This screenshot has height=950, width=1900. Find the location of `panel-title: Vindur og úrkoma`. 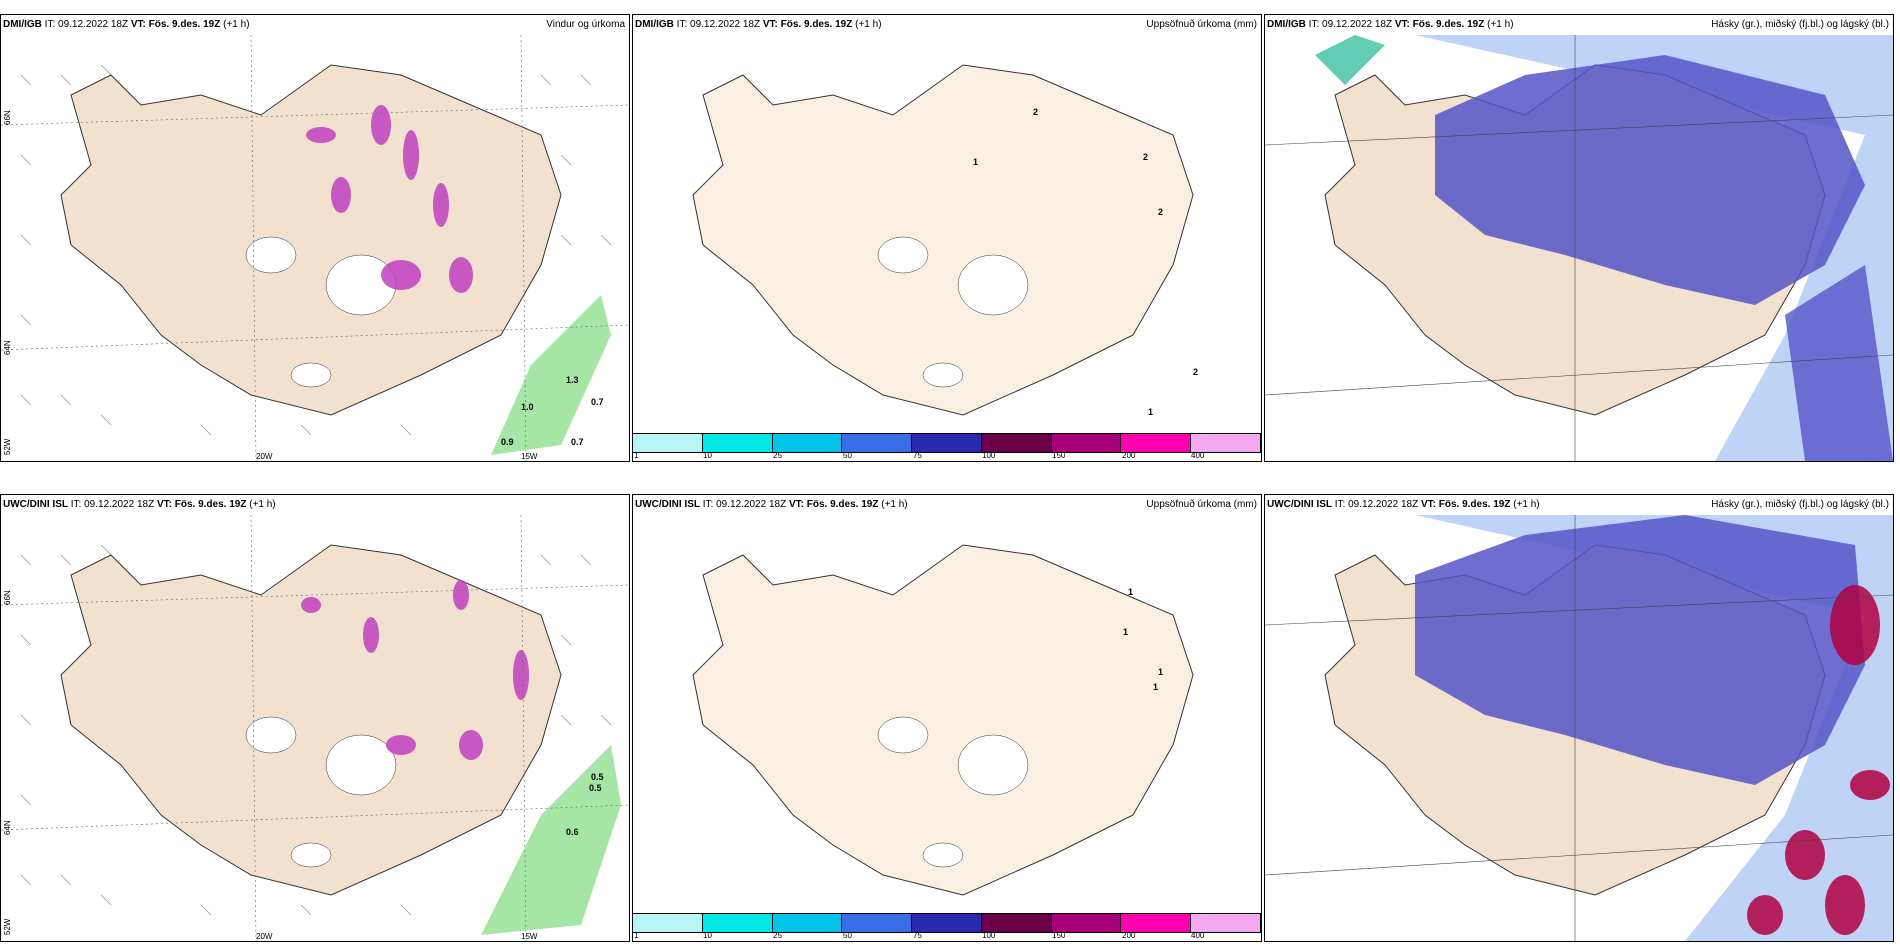

panel-title: Vindur og úrkoma is located at coordinates (585, 24).